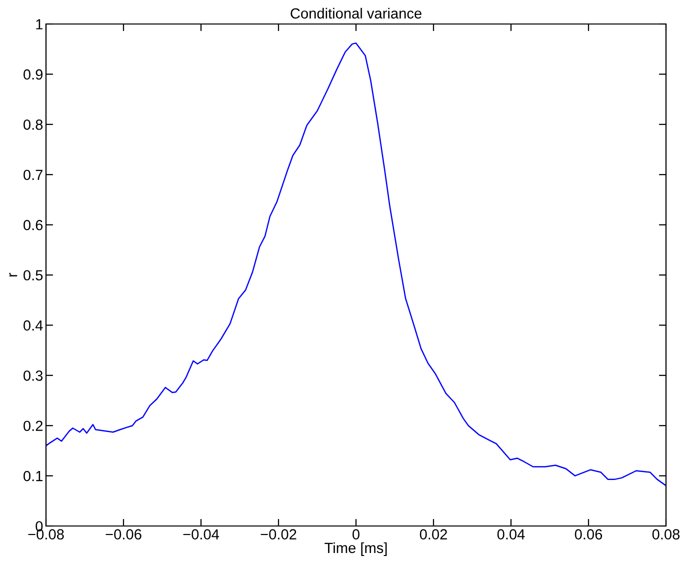 This screenshot has height=563, width=688. Describe the element at coordinates (13, 274) in the screenshot. I see `y-axis-title: r` at that location.